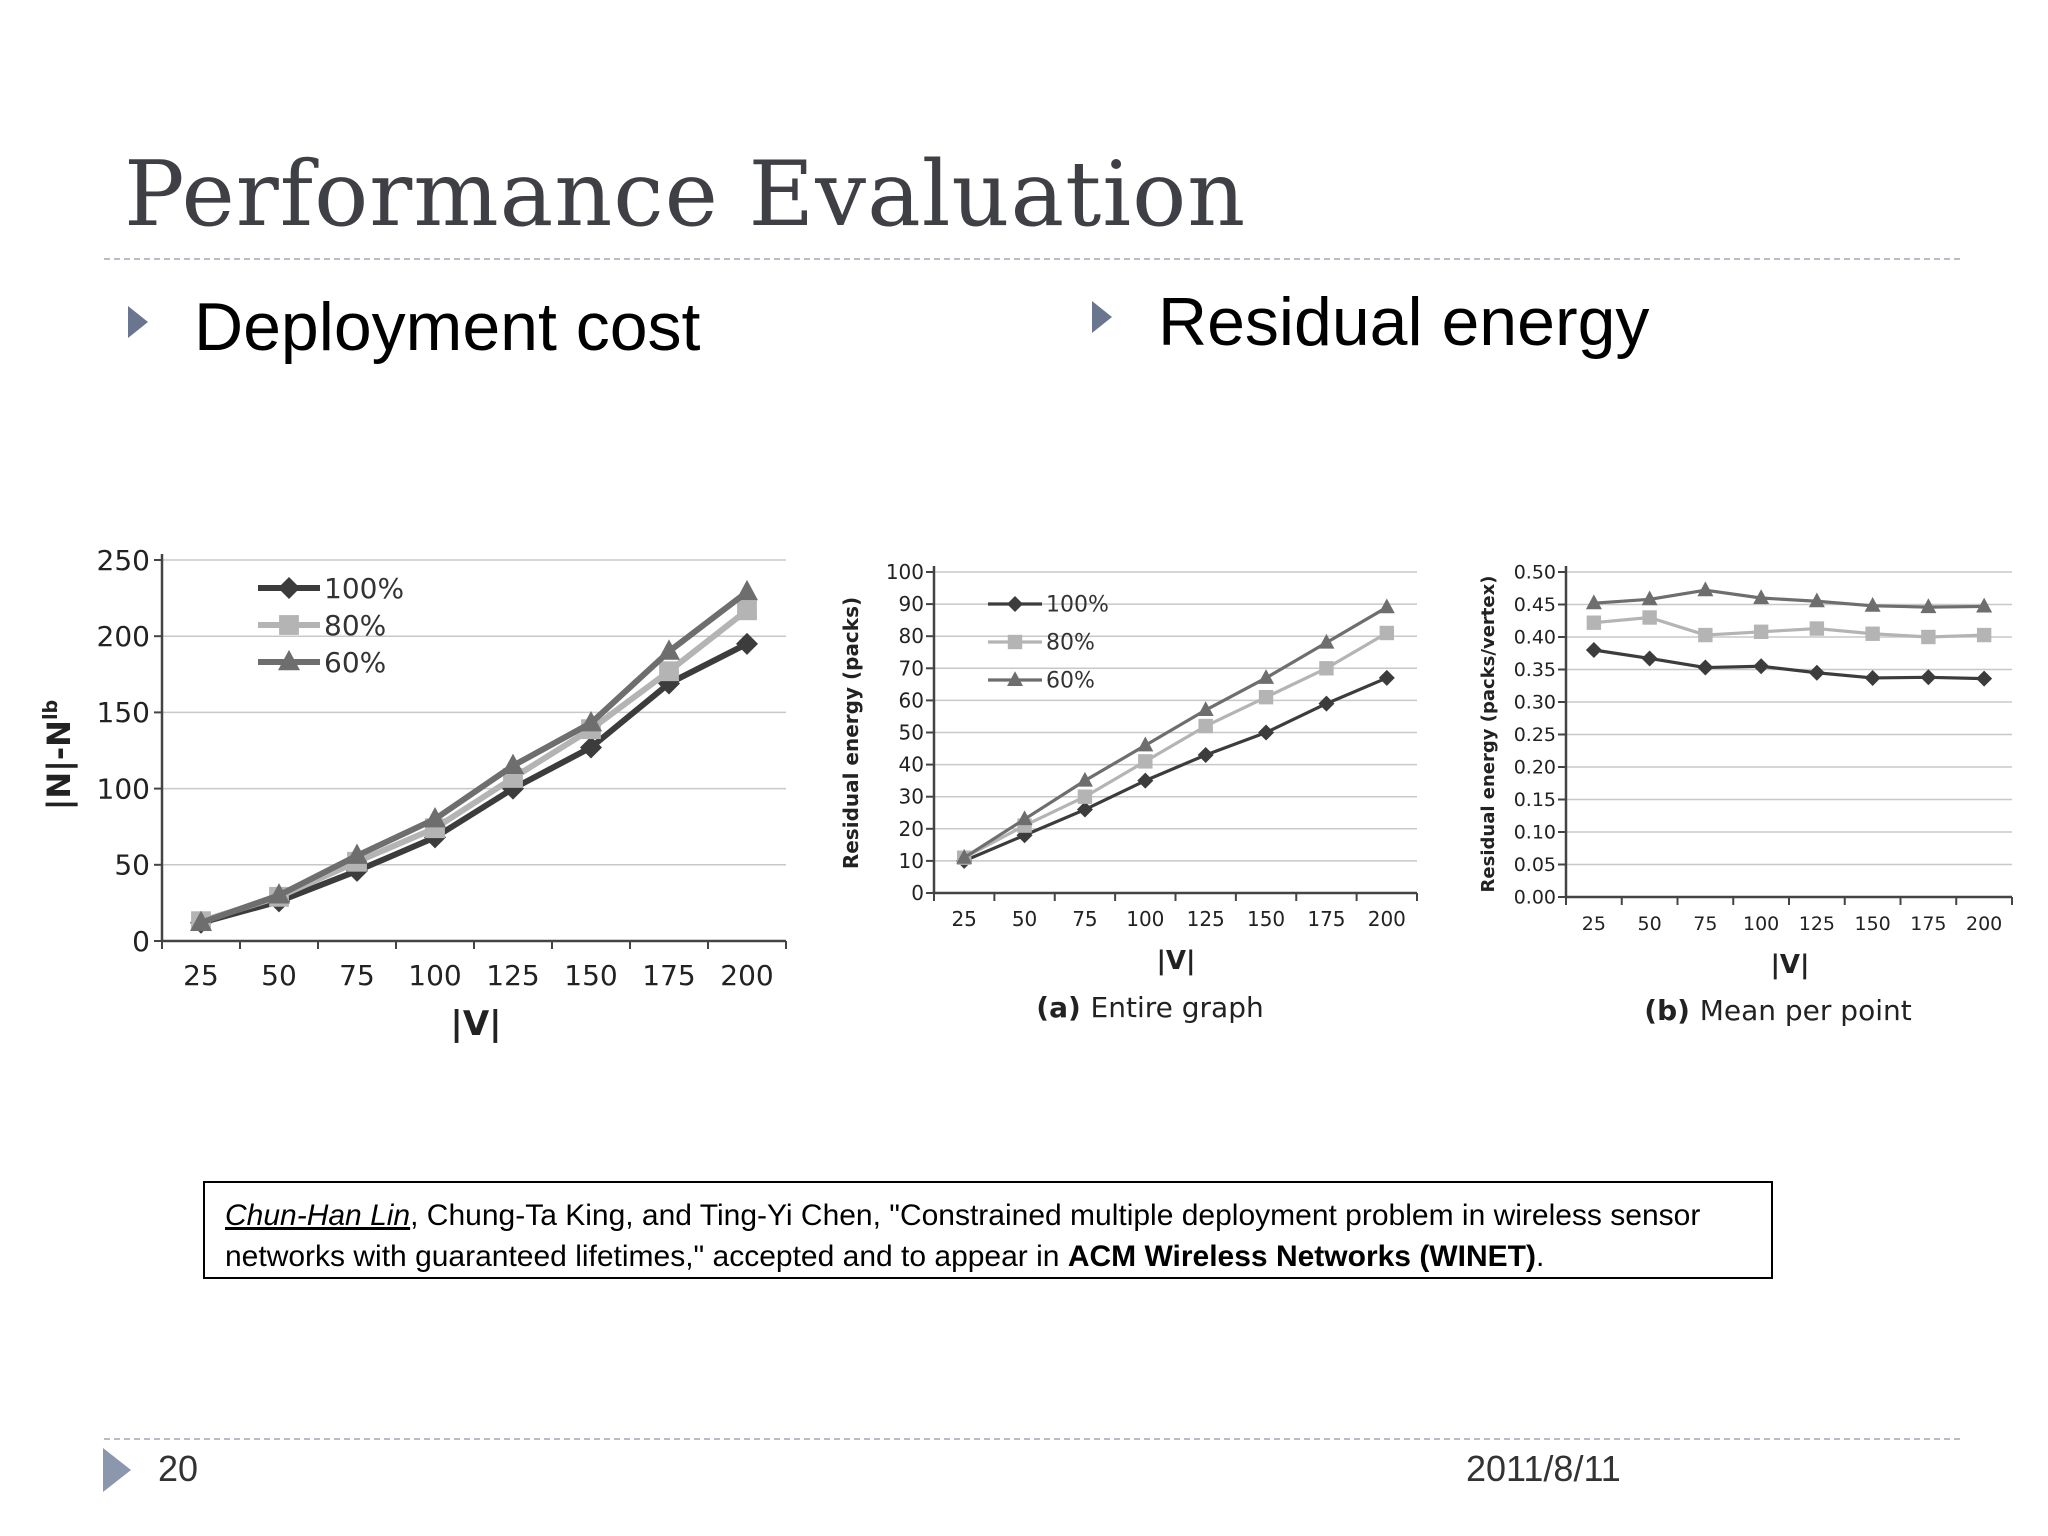 The width and height of the screenshot is (2048, 1536). Describe the element at coordinates (911, 604) in the screenshot. I see `y-tick-label: 90` at that location.